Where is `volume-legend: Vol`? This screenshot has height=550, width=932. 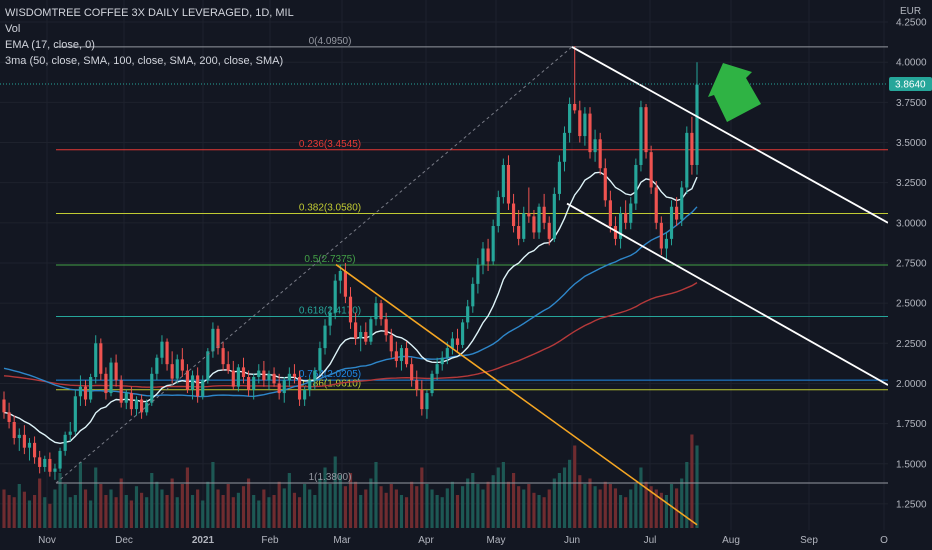
volume-legend: Vol is located at coordinates (13, 29).